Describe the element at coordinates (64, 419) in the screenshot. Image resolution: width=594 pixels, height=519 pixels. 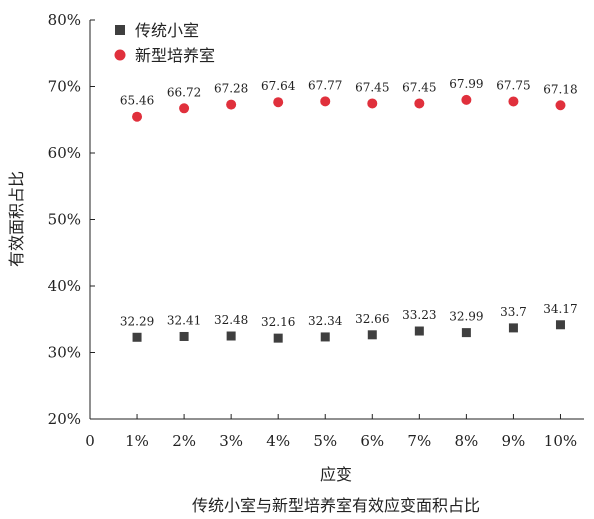
I see `y-tick-label: 20%` at that location.